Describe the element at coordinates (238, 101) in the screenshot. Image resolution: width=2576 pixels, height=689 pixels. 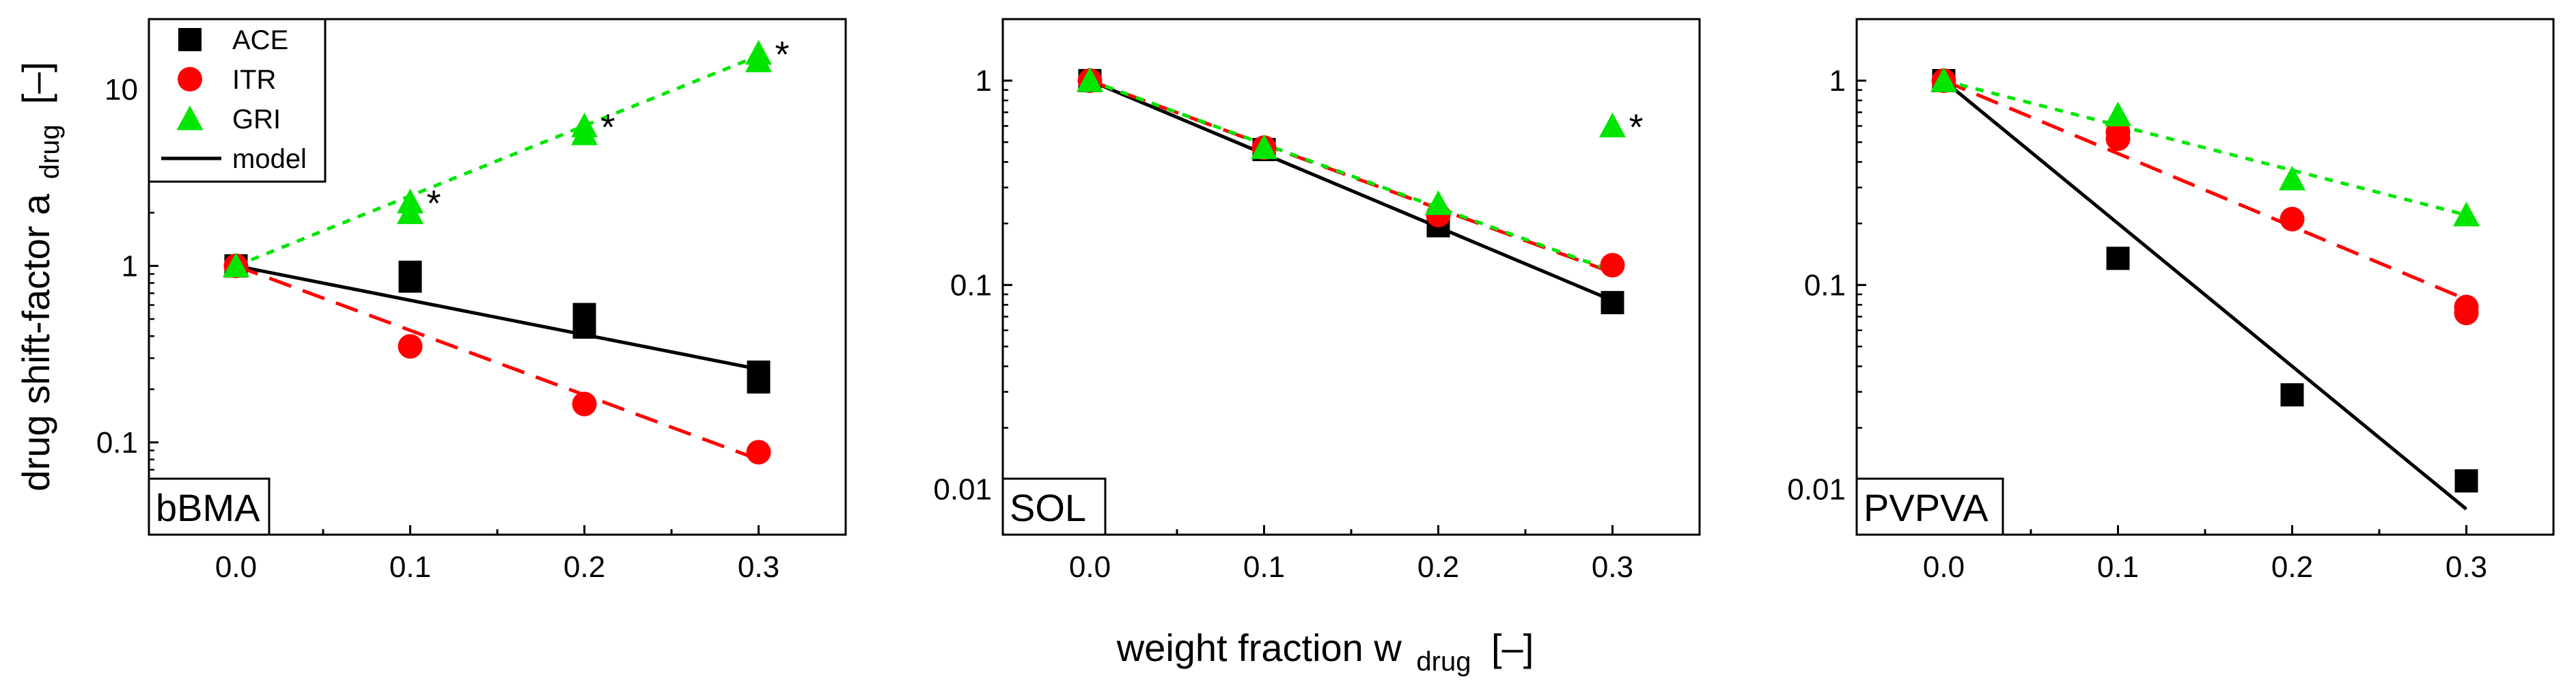
I see `legend: ACE ITR GRI model` at that location.